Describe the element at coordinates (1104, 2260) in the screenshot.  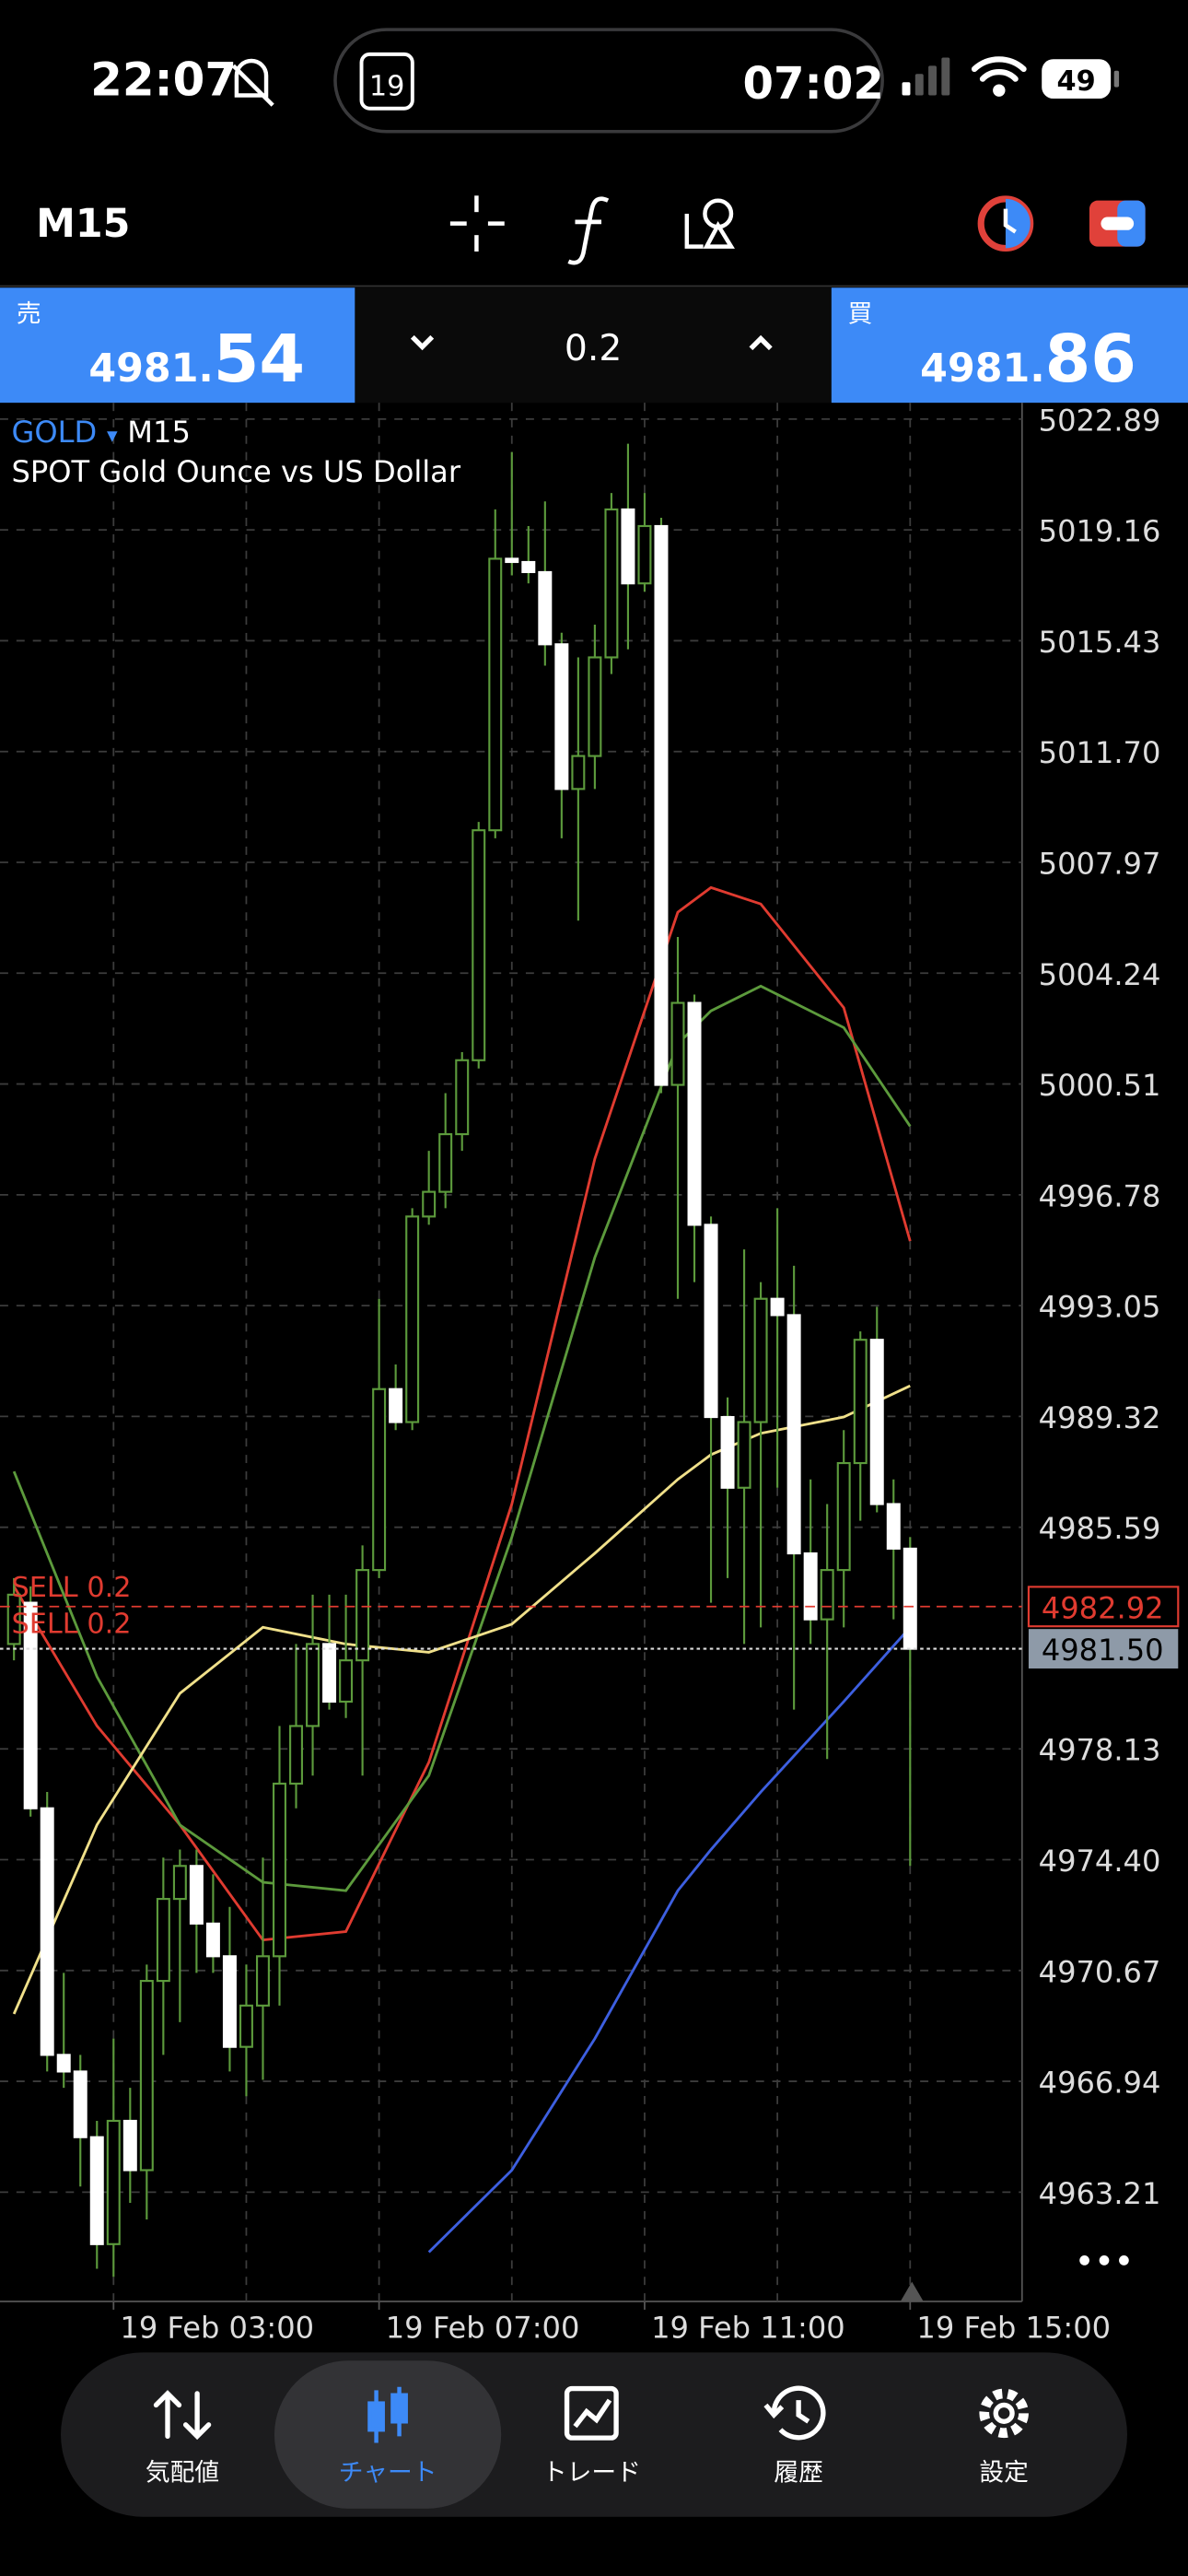
I see `more-button` at that location.